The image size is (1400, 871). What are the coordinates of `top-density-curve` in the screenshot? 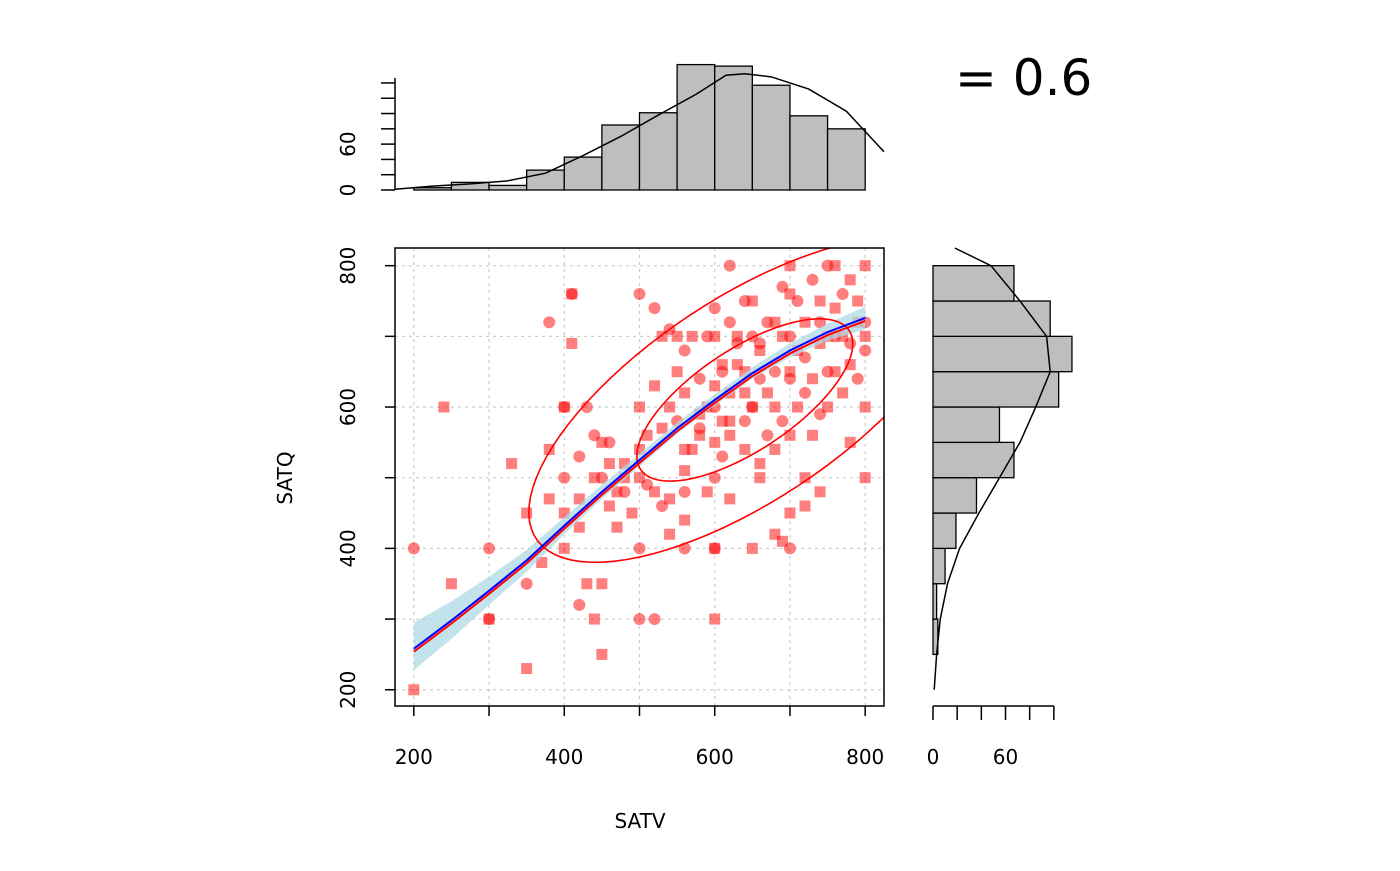 It's located at (639, 131).